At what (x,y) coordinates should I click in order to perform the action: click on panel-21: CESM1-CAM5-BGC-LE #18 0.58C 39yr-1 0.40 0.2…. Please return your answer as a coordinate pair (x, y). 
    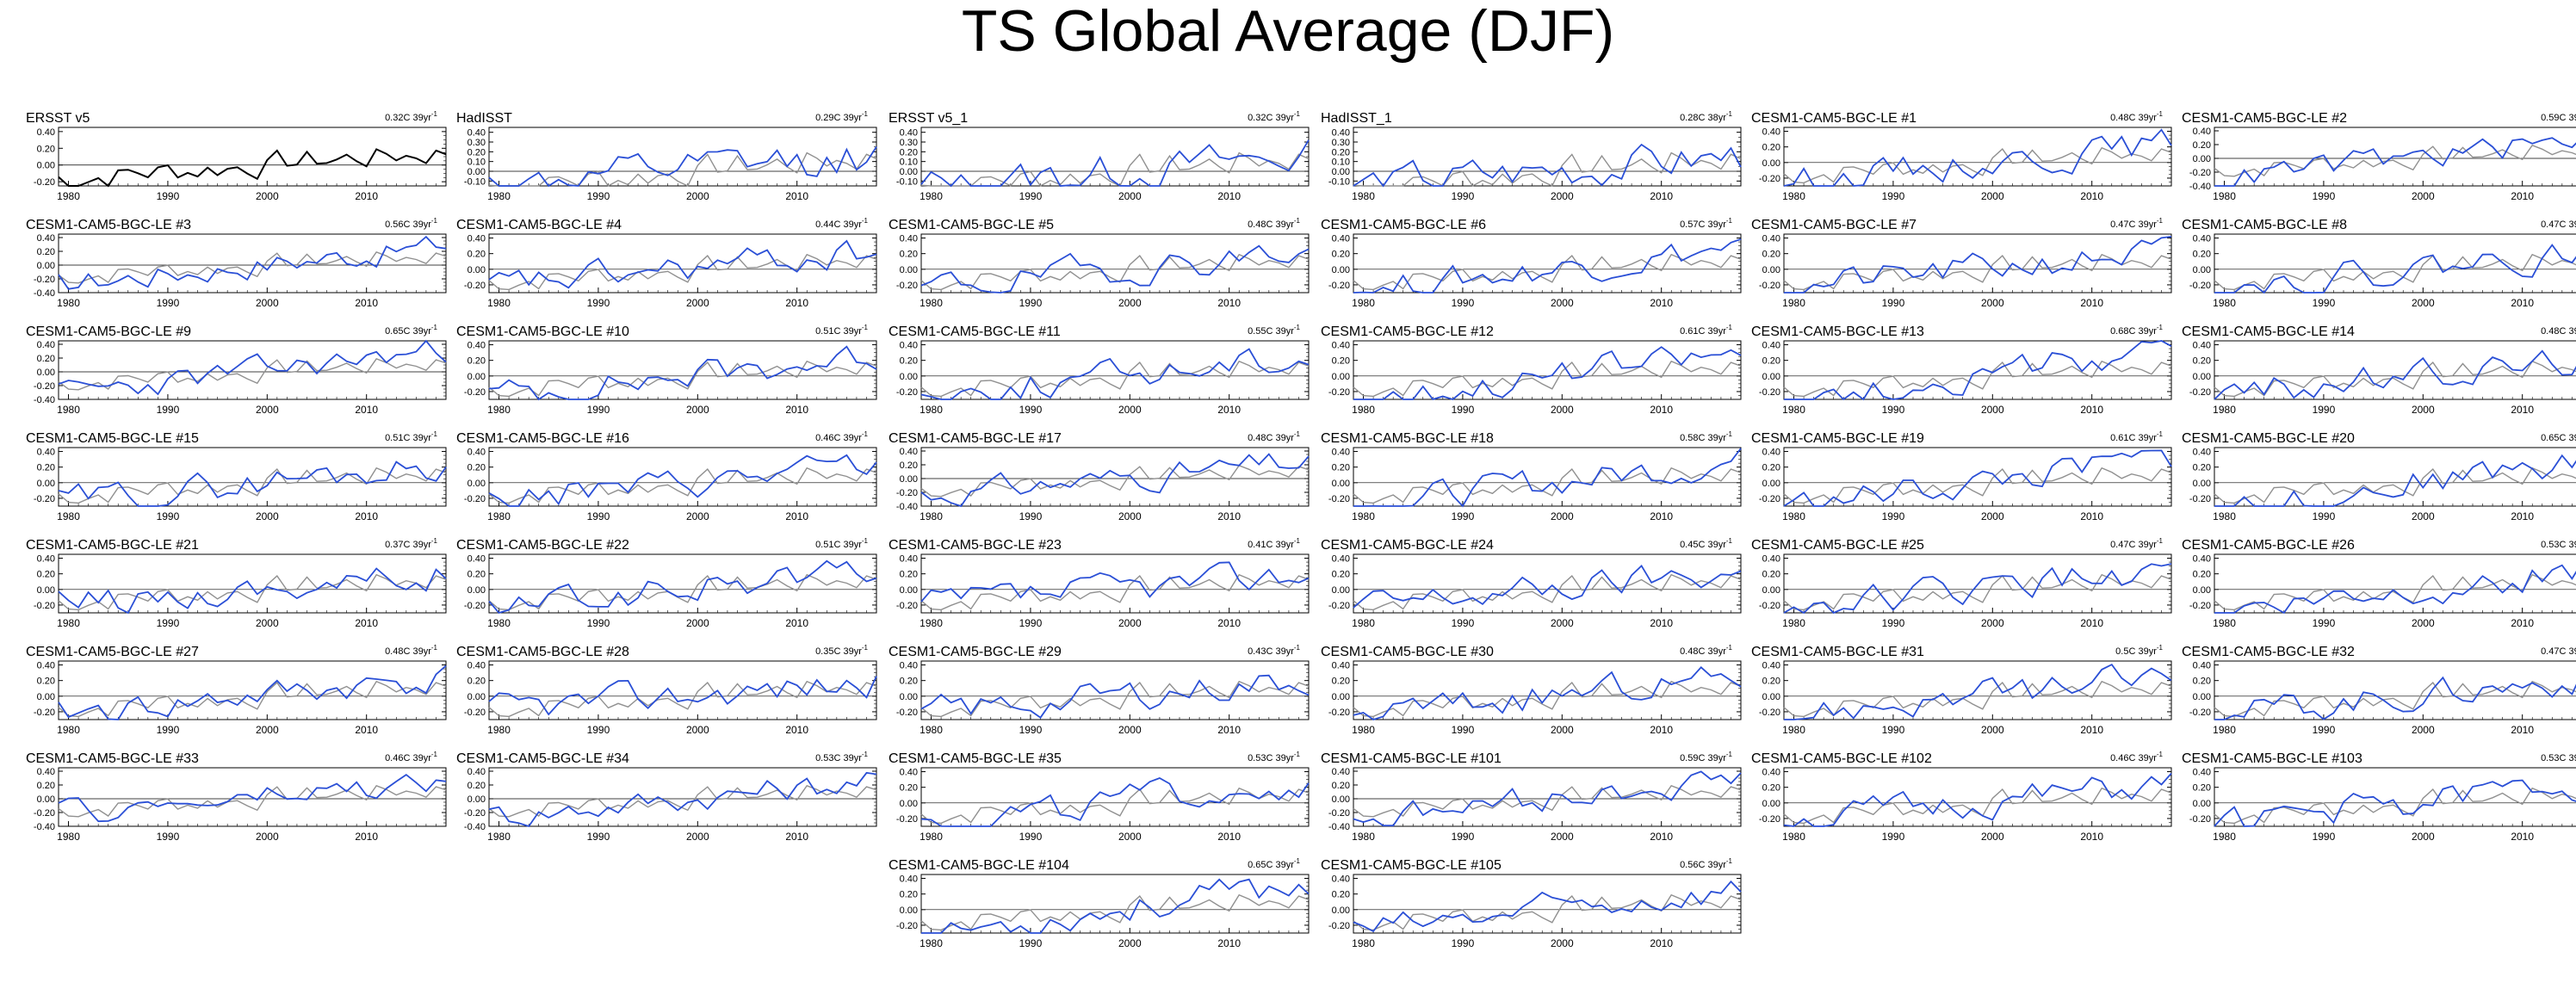
    Looking at the image, I should click on (1532, 476).